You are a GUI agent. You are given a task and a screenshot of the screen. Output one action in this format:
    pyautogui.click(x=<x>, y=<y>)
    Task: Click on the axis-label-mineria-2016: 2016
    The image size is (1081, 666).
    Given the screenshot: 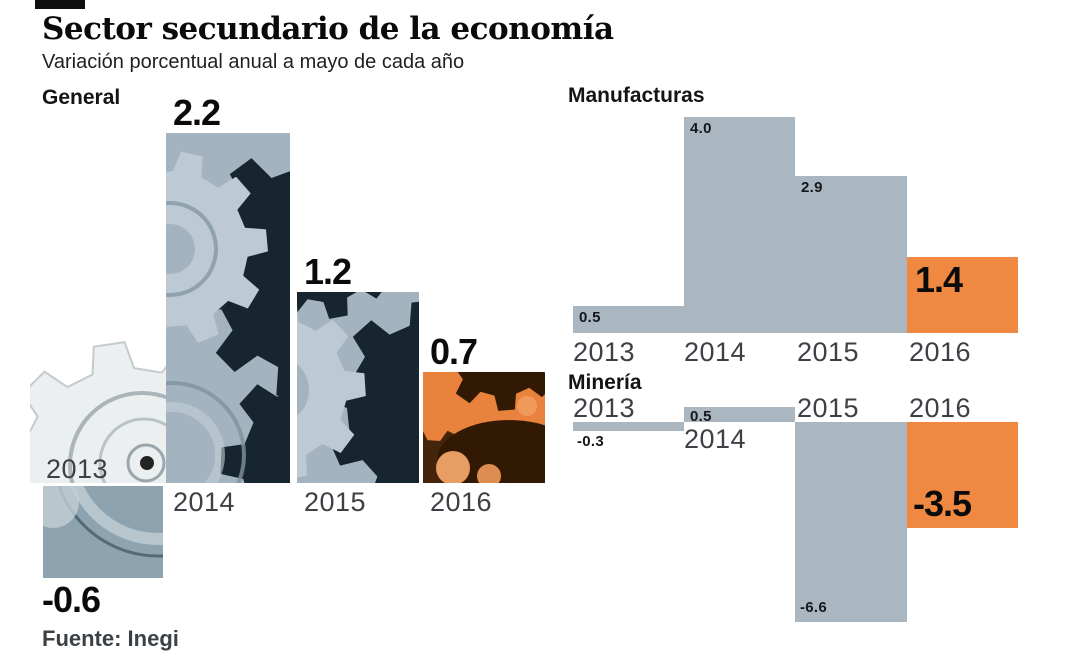 What is the action you would take?
    pyautogui.click(x=940, y=408)
    